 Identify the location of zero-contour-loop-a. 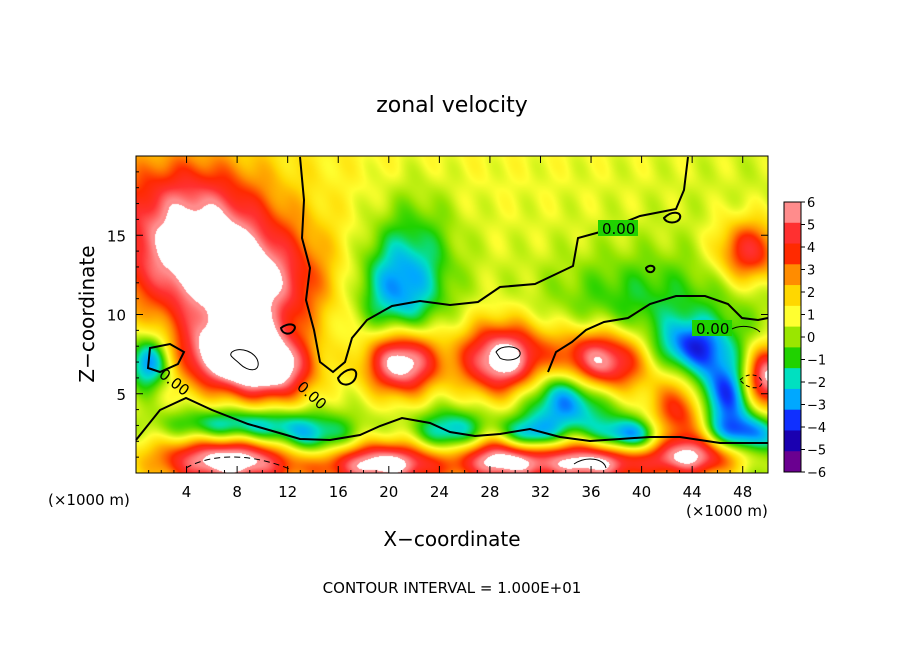
(347, 377).